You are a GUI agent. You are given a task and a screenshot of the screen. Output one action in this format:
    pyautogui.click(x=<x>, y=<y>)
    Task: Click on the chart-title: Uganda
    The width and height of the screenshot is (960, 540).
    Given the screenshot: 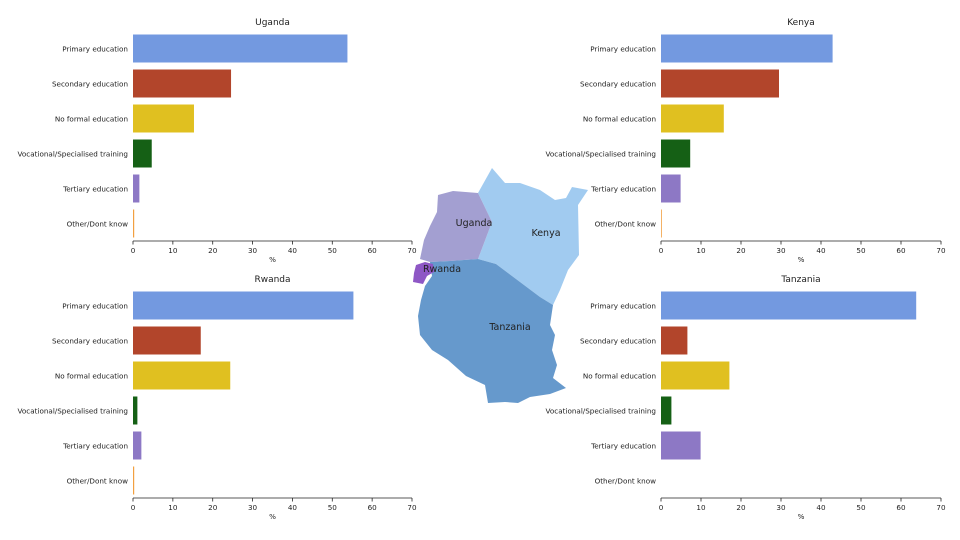 What is the action you would take?
    pyautogui.click(x=272, y=23)
    